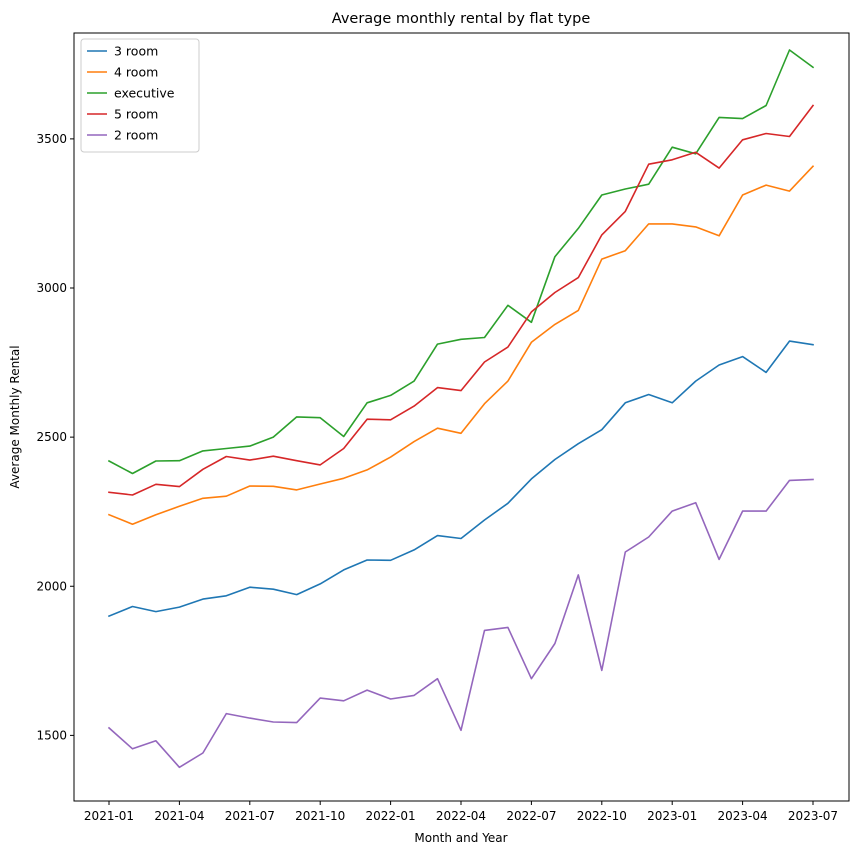 Image resolution: width=859 pixels, height=855 pixels. What do you see at coordinates (602, 816) in the screenshot?
I see `x-tick-label: 2022-10` at bounding box center [602, 816].